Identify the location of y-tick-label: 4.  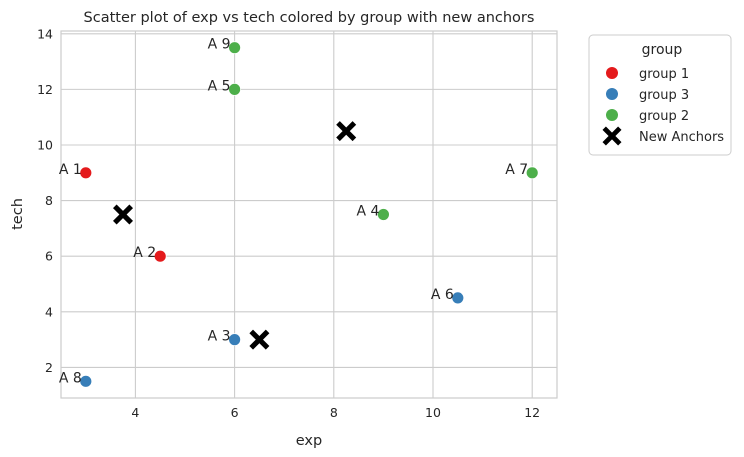
(49, 311).